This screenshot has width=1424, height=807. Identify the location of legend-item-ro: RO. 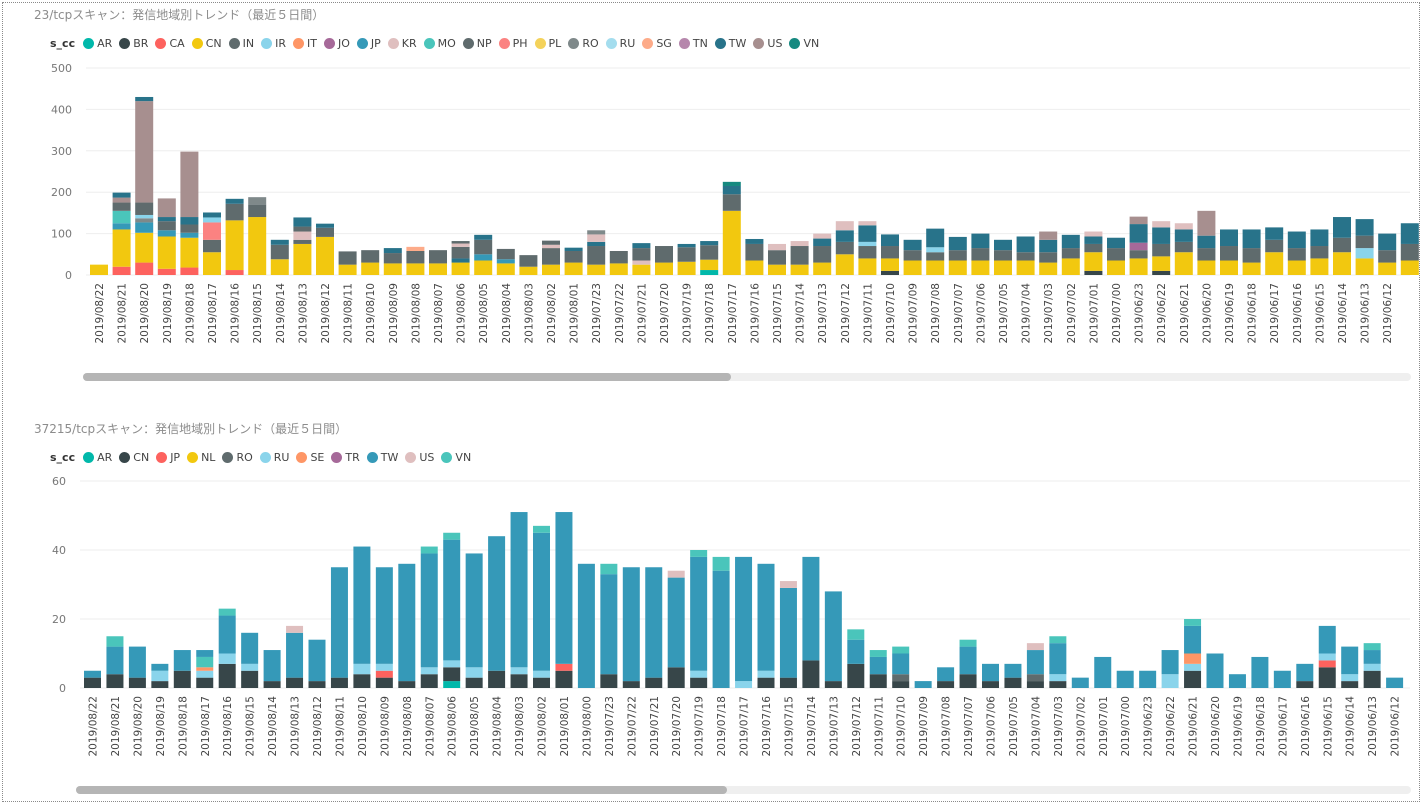
(237, 457).